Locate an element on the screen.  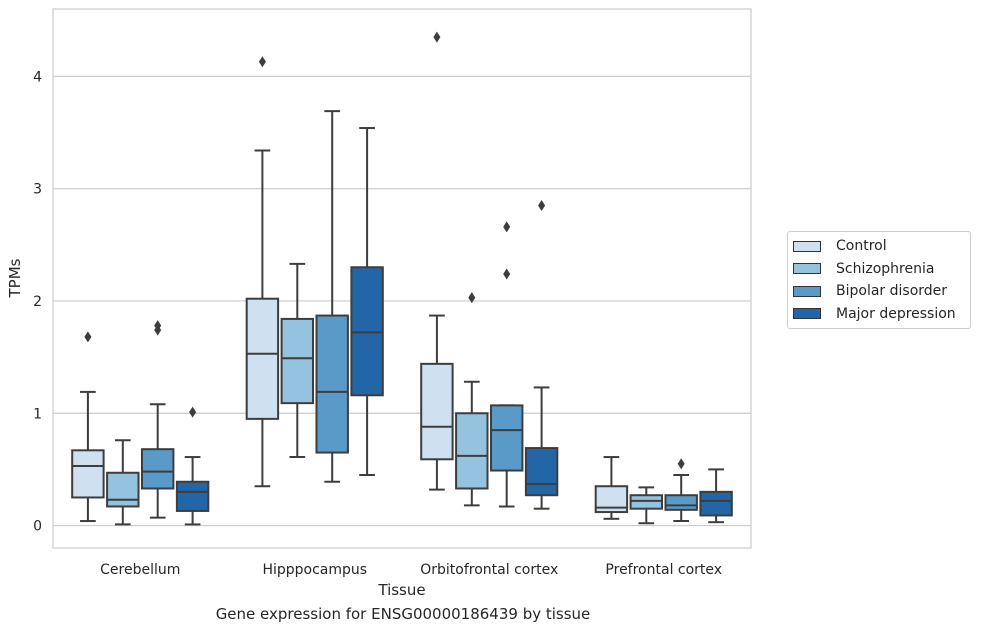
legend-item: Major depression is located at coordinates (879, 314).